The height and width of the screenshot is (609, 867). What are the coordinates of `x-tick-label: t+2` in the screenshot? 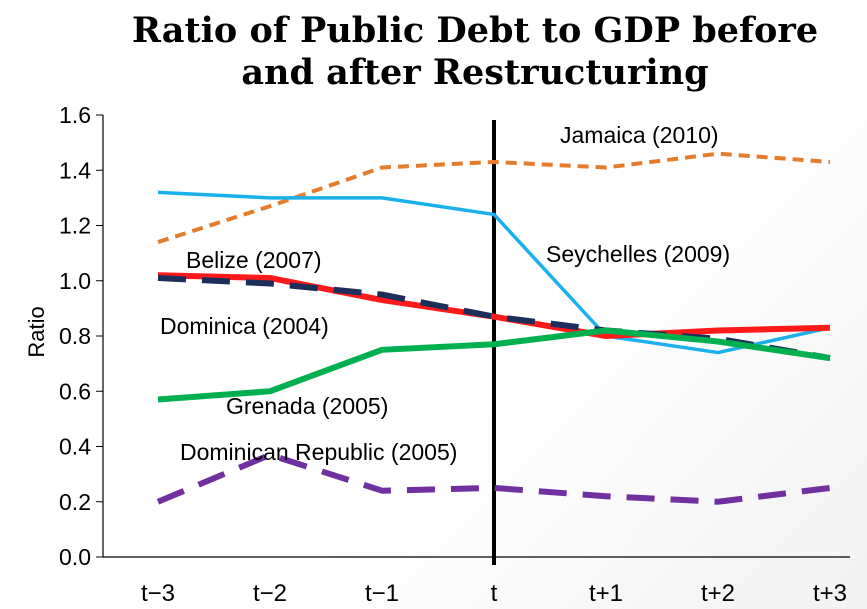 It's located at (718, 593).